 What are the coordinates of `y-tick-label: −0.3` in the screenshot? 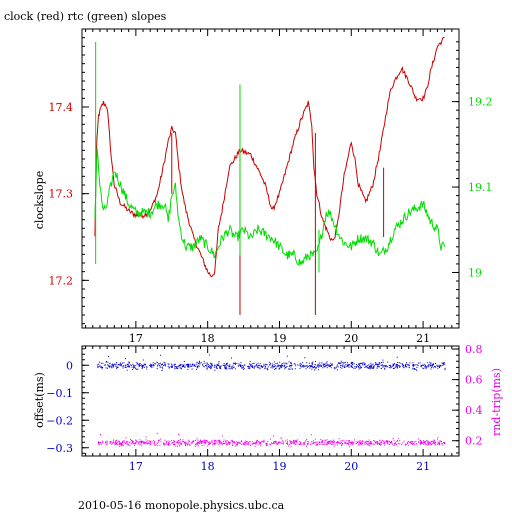 It's located at (59, 448).